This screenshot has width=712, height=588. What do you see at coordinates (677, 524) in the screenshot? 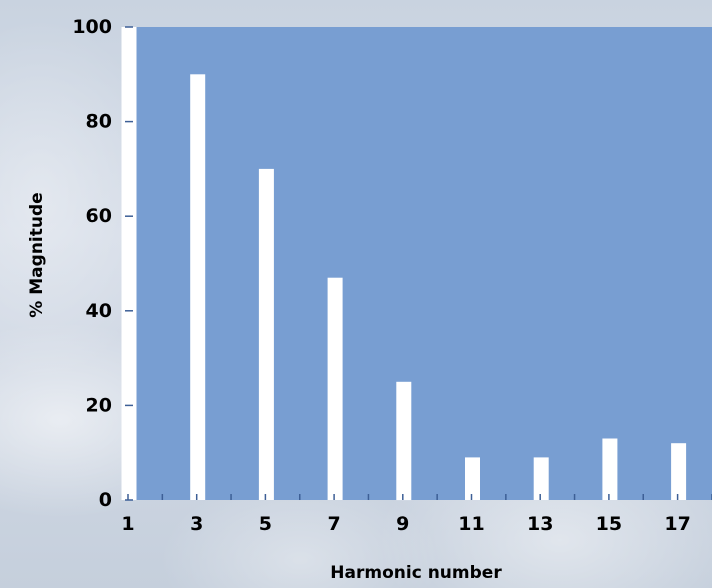
I see `x-tick-label-17: 17` at bounding box center [677, 524].